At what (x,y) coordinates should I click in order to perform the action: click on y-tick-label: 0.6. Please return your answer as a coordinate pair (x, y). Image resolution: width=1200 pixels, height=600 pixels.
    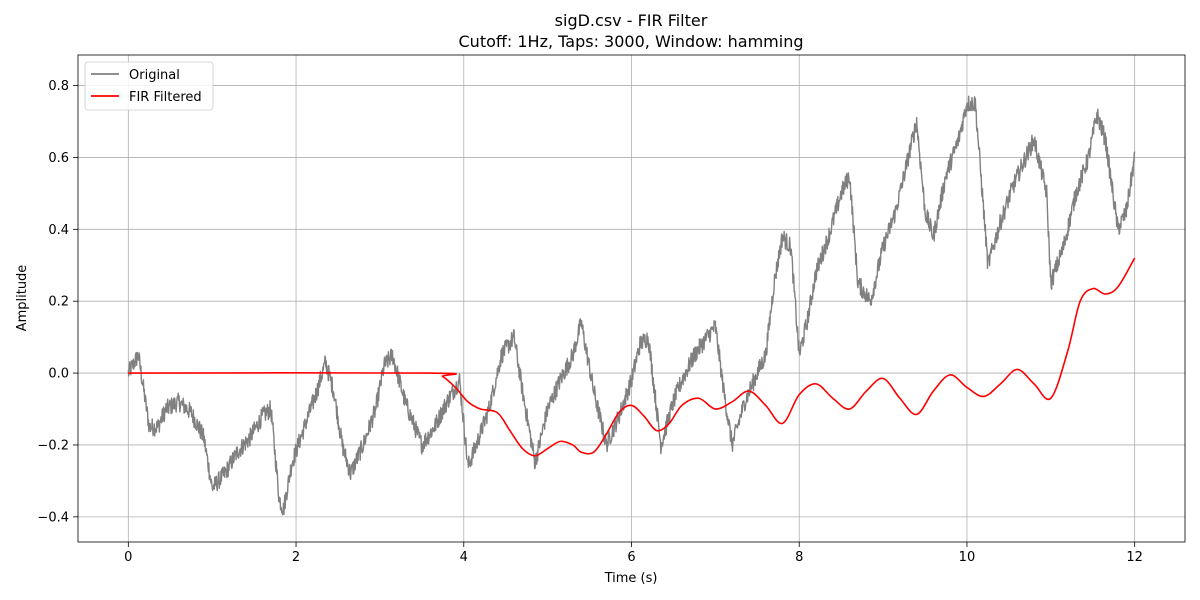
    Looking at the image, I should click on (58, 158).